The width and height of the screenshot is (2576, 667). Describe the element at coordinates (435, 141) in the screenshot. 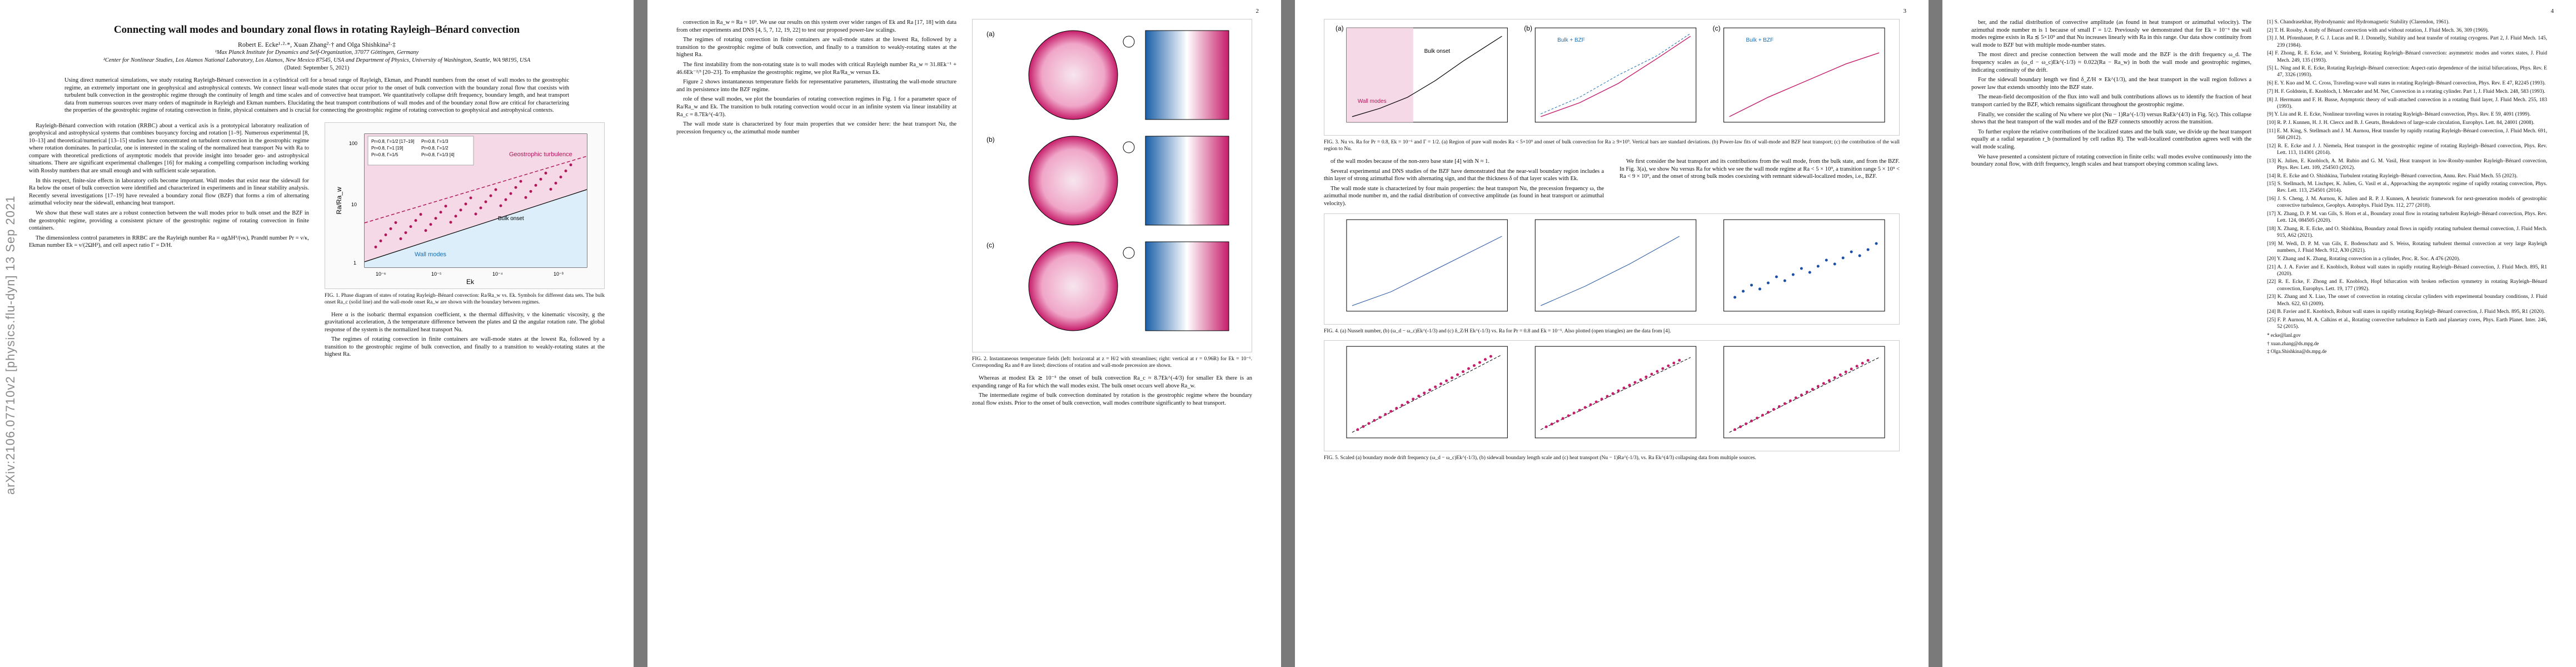

I see `legend-entry: Pr=0.8, Γ=1/3` at that location.